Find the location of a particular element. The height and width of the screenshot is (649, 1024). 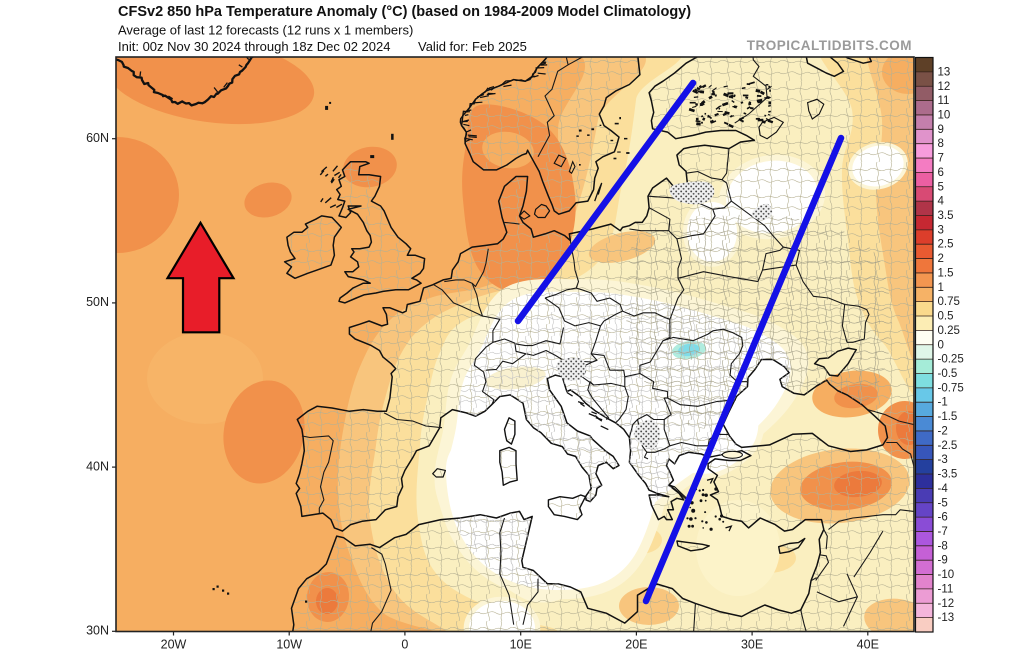

svg-text: -1.5 is located at coordinates (948, 417).